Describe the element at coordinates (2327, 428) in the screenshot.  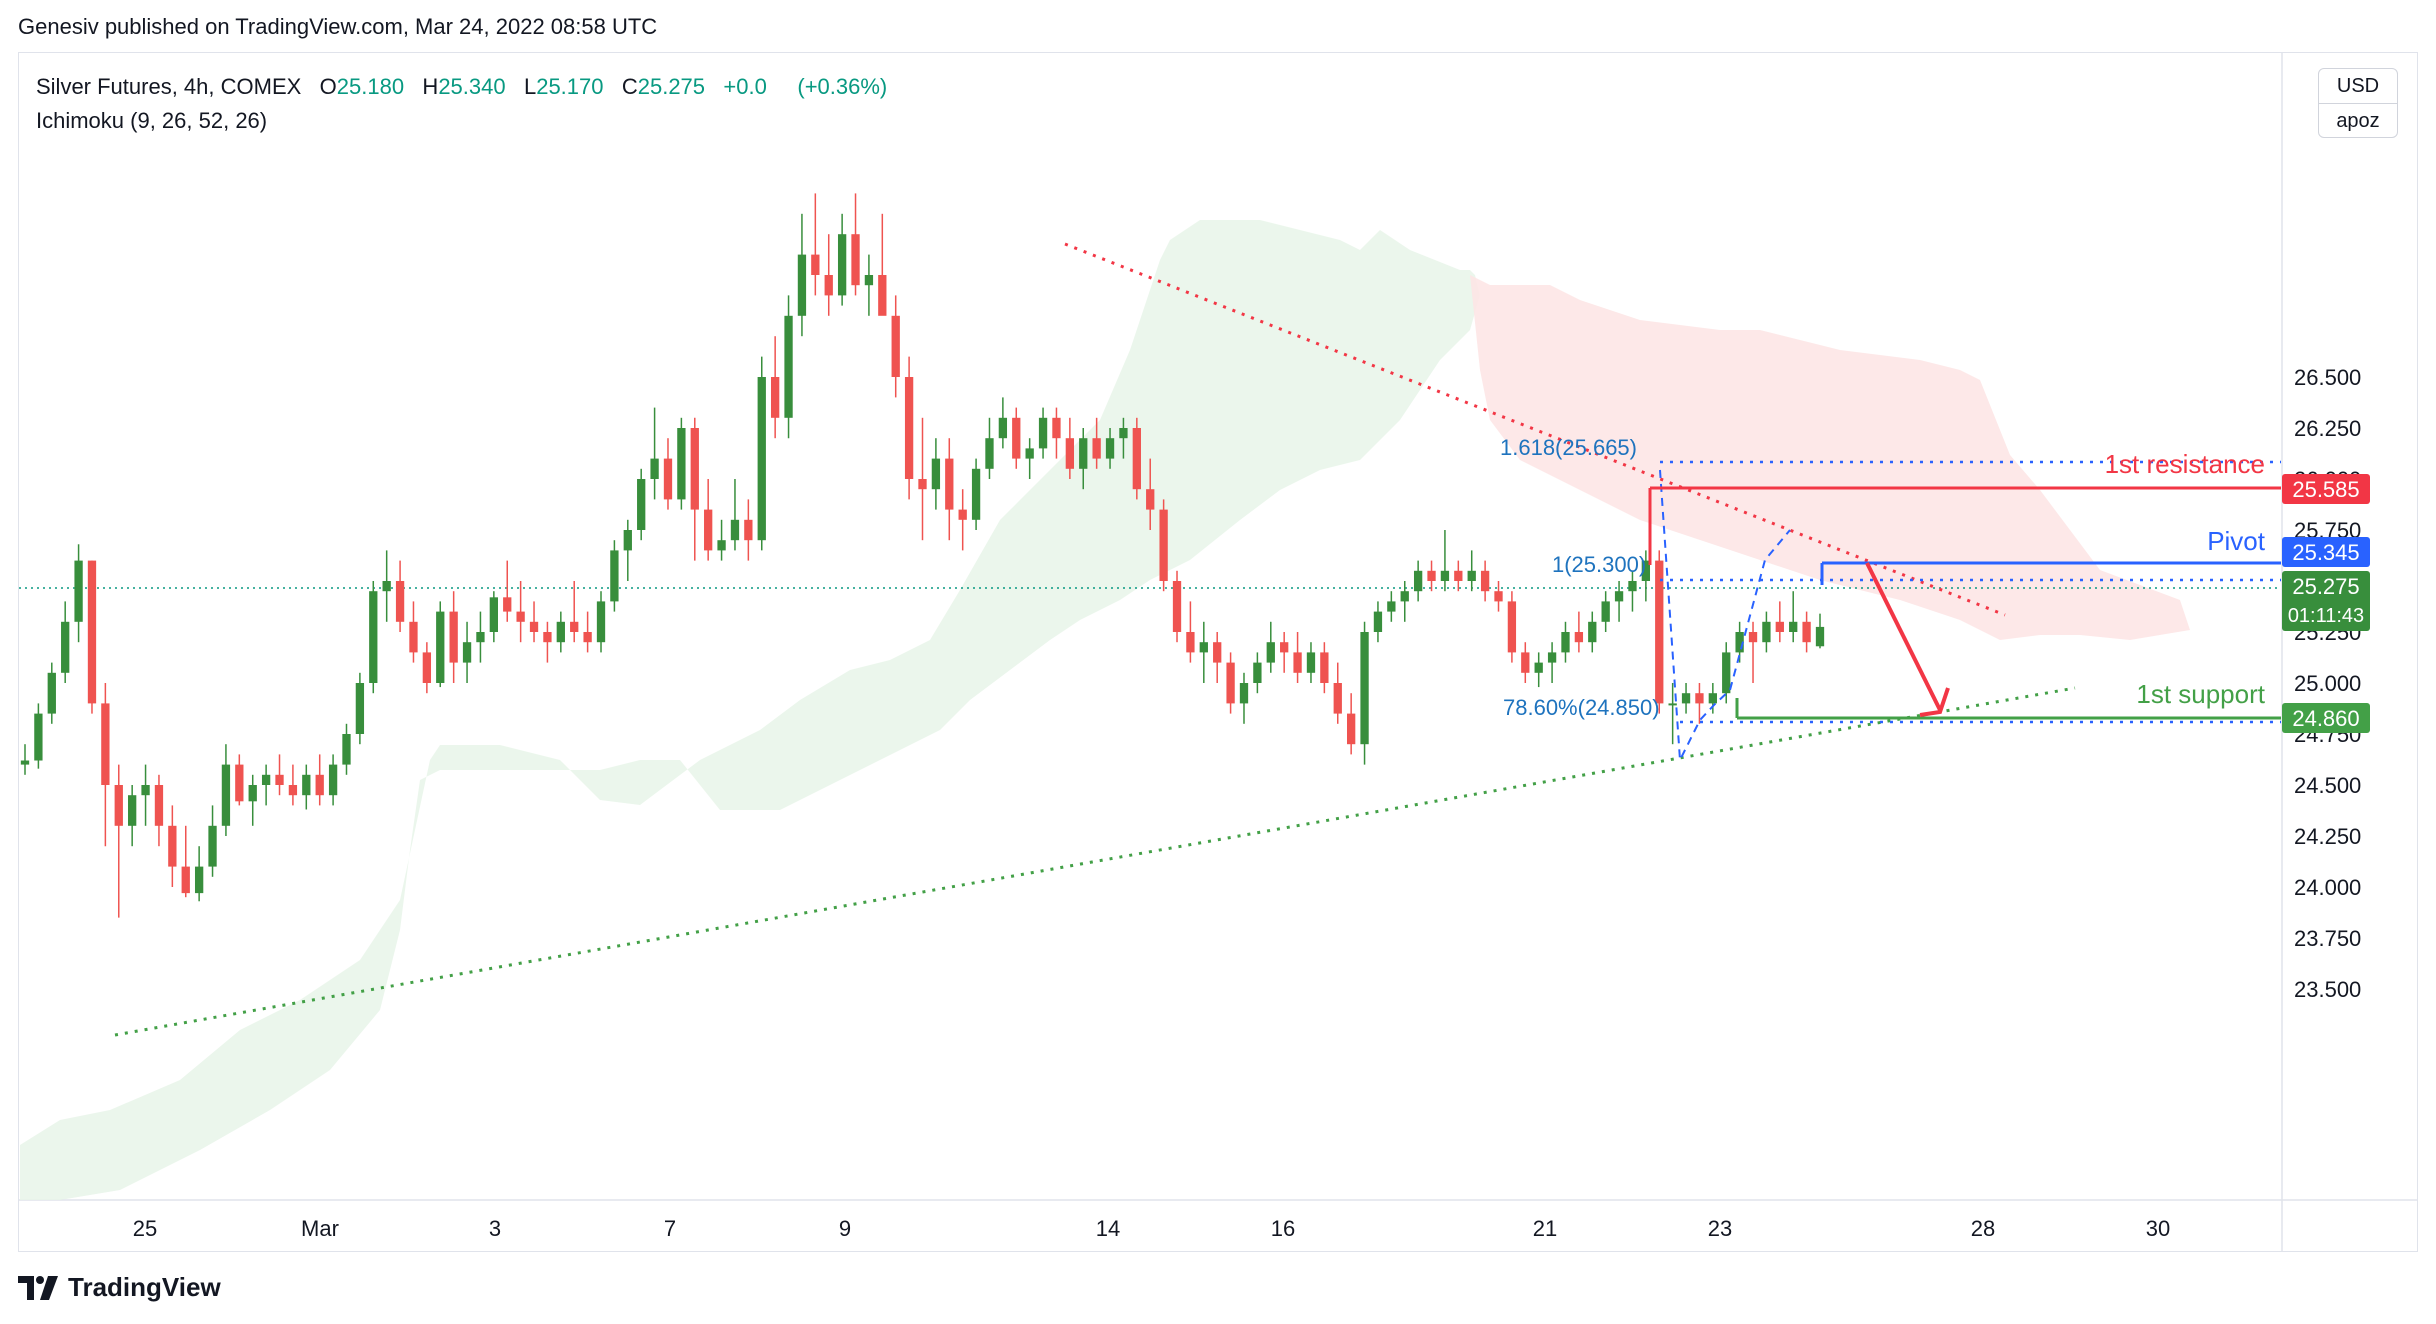
I see `price-tick-label: 26.250` at that location.